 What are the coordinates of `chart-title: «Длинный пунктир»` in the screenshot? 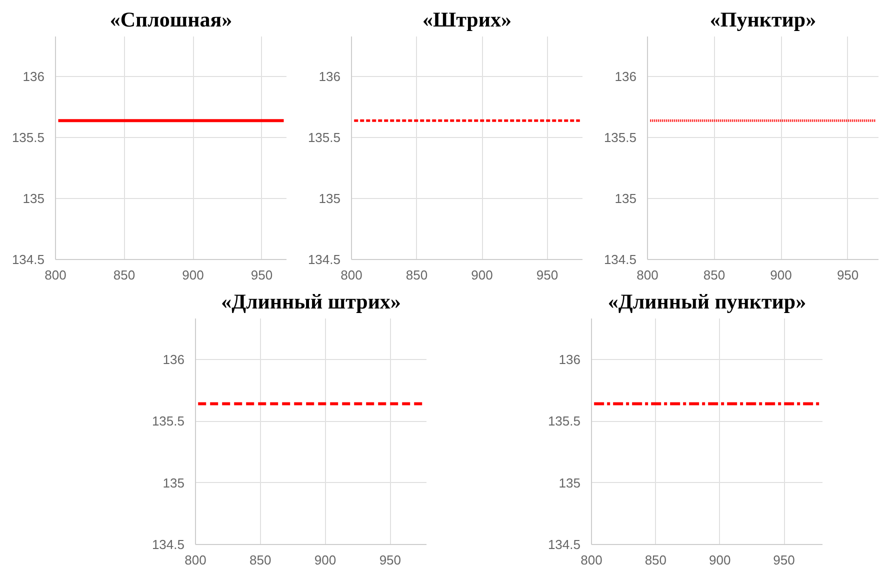 It's located at (707, 302).